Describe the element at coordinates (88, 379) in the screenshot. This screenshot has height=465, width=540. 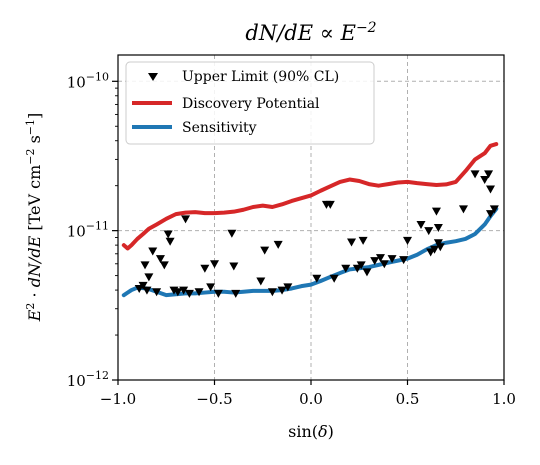
I see `y-tick-label: 10−12` at that location.